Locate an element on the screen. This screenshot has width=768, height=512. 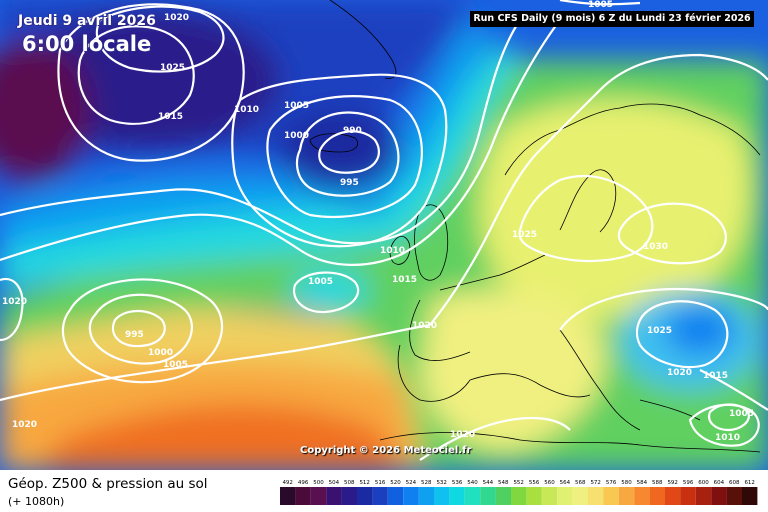
legend-value-label: 584 is located at coordinates (642, 483).